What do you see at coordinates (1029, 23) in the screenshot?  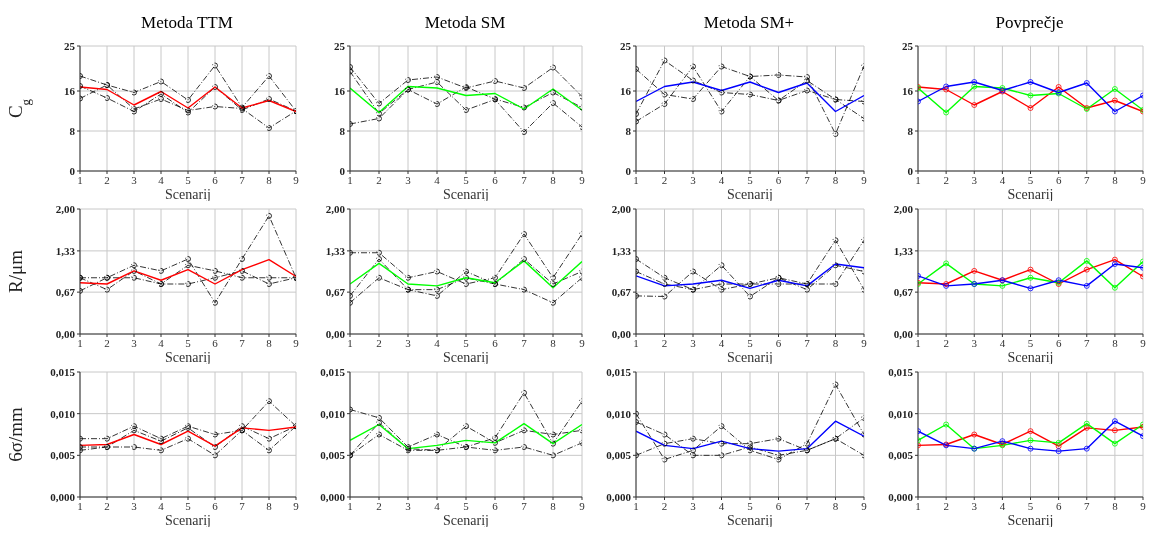 I see `chart-title: Povprečje` at bounding box center [1029, 23].